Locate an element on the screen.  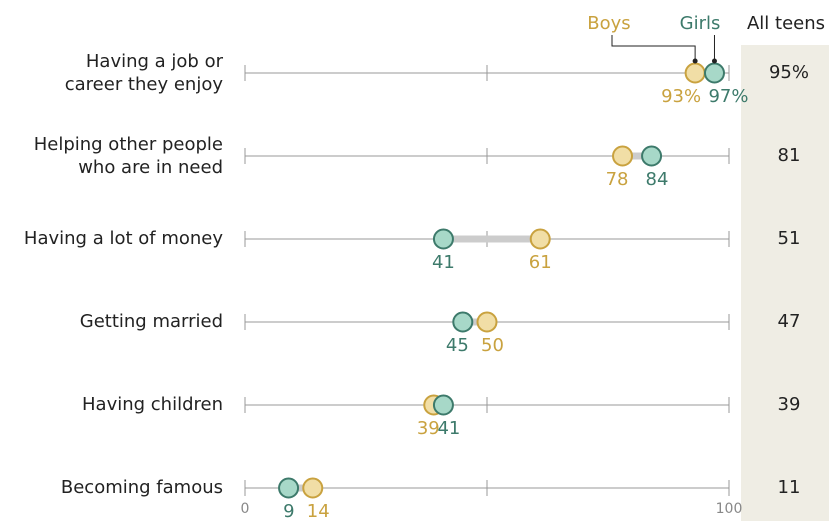
column-header: All teens is located at coordinates (786, 23).